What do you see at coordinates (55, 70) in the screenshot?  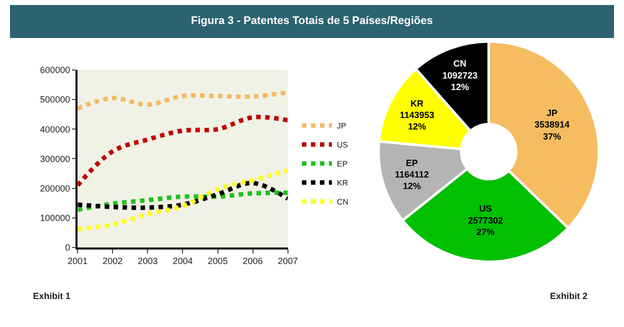 I see `y-tick-label: 600000` at bounding box center [55, 70].